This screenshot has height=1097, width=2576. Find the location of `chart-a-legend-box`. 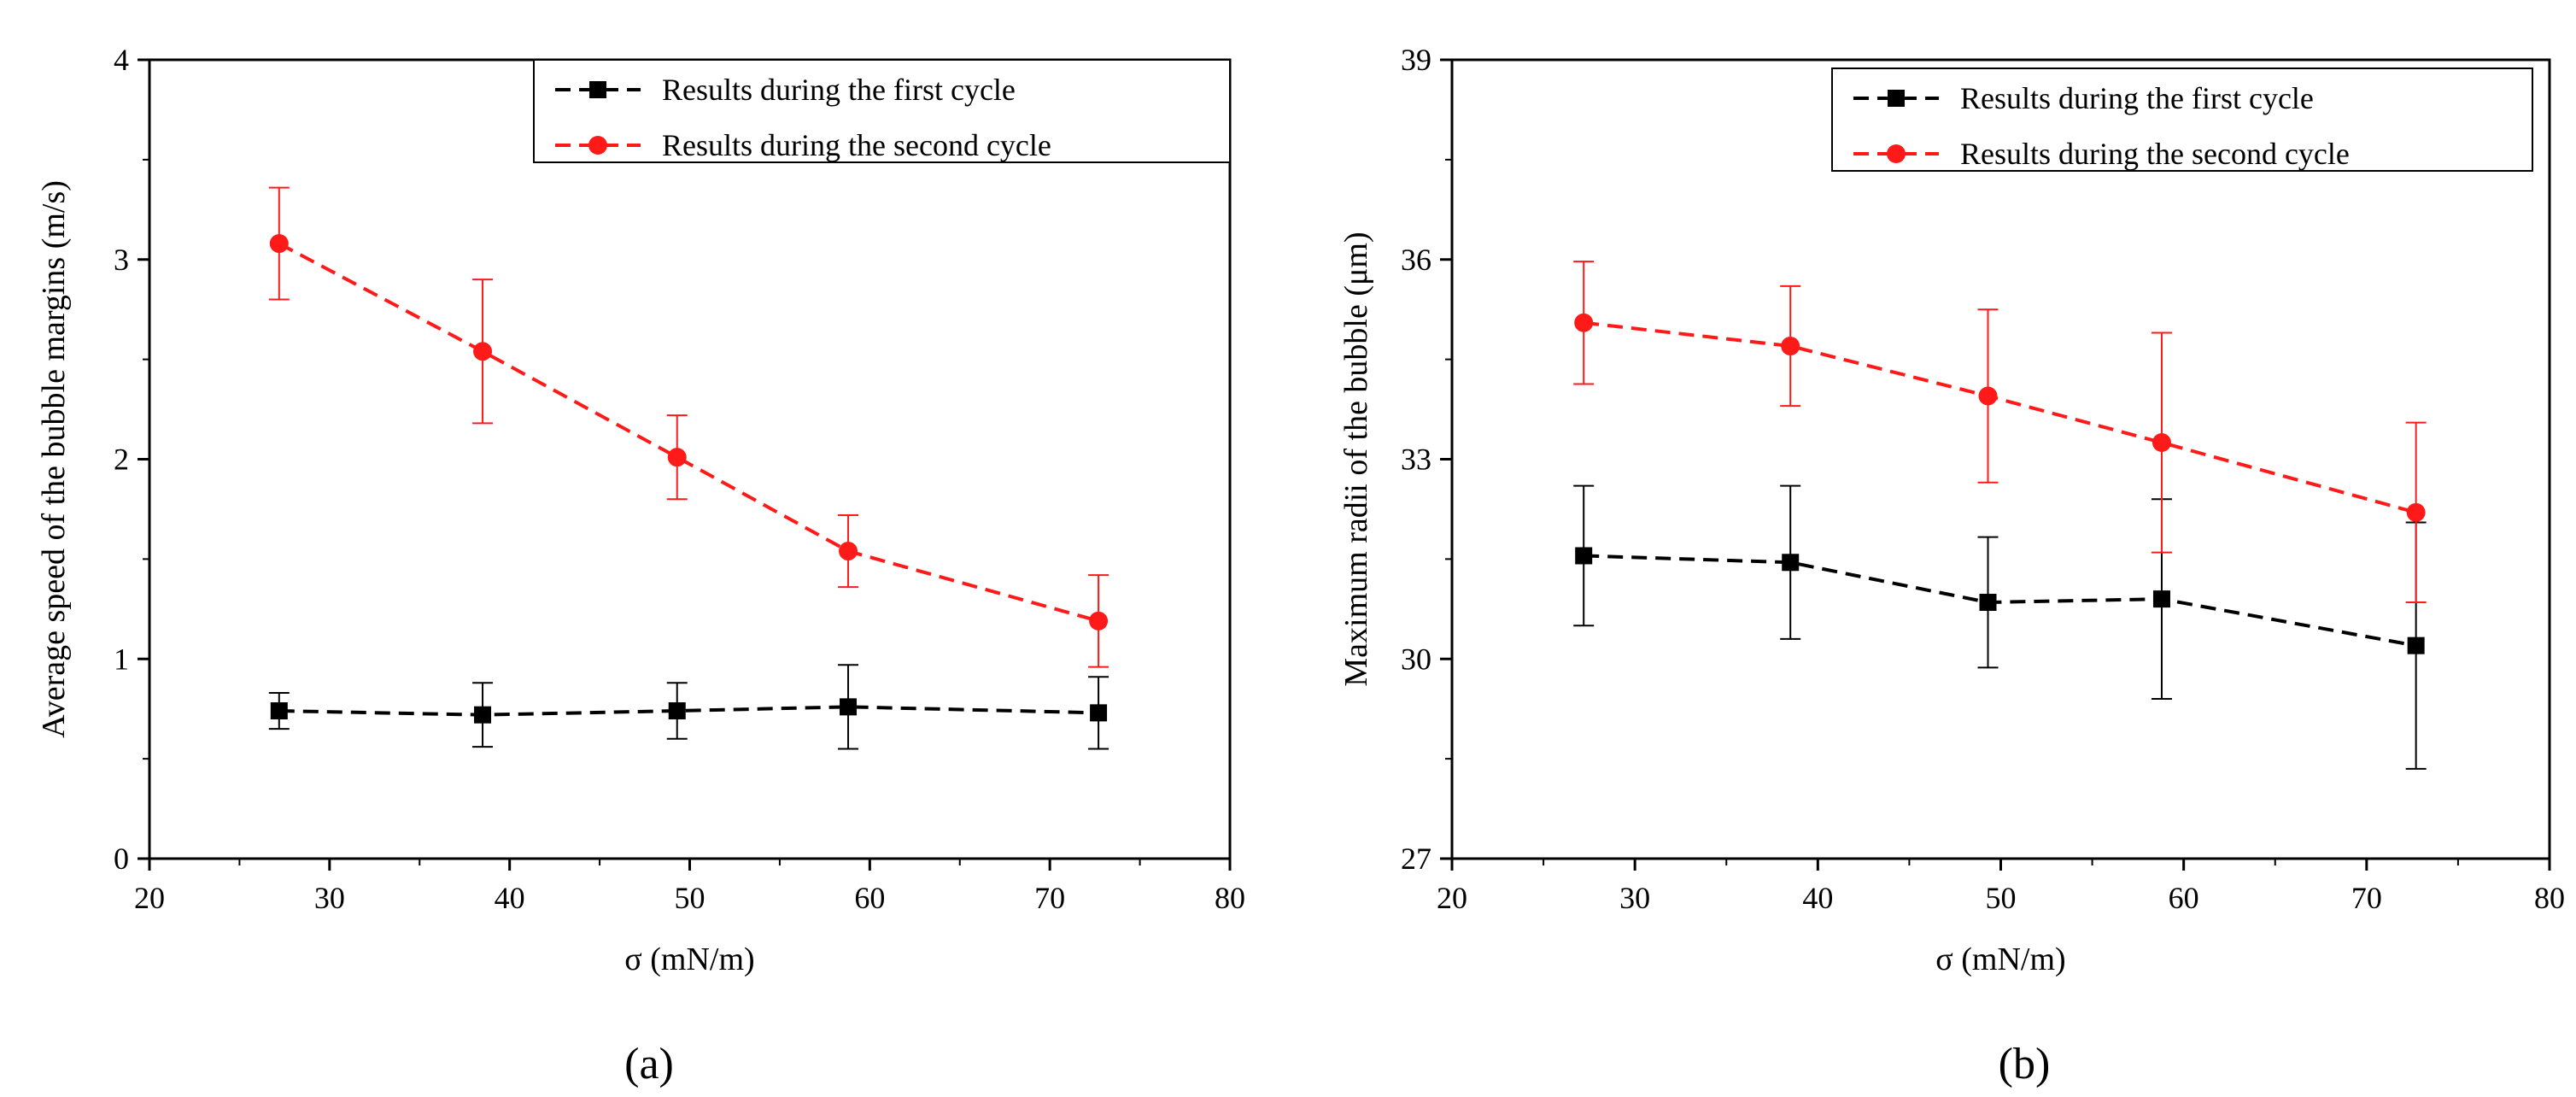

chart-a-legend-box is located at coordinates (882, 111).